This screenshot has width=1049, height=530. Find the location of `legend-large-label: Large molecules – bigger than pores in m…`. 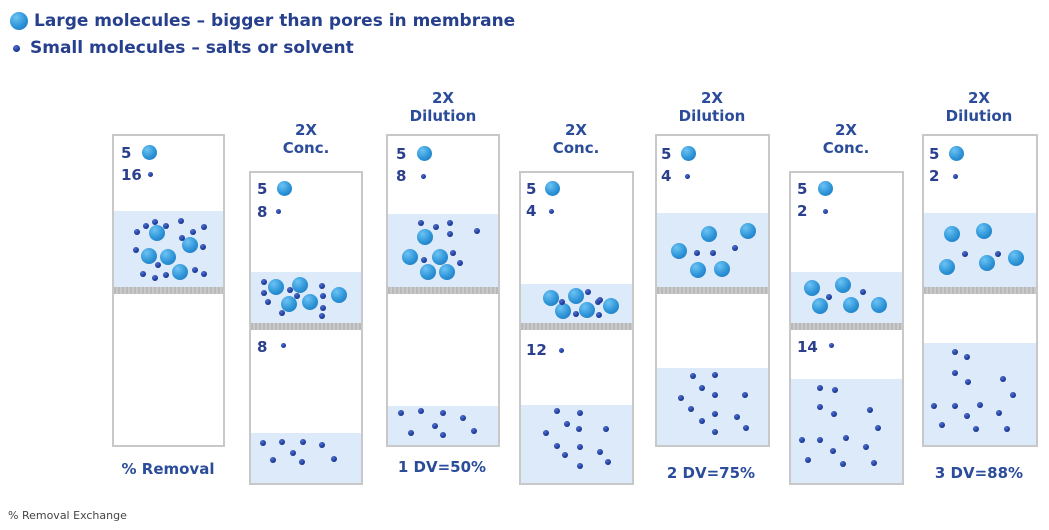

legend-large-label: Large molecules – bigger than pores in m… is located at coordinates (275, 21).